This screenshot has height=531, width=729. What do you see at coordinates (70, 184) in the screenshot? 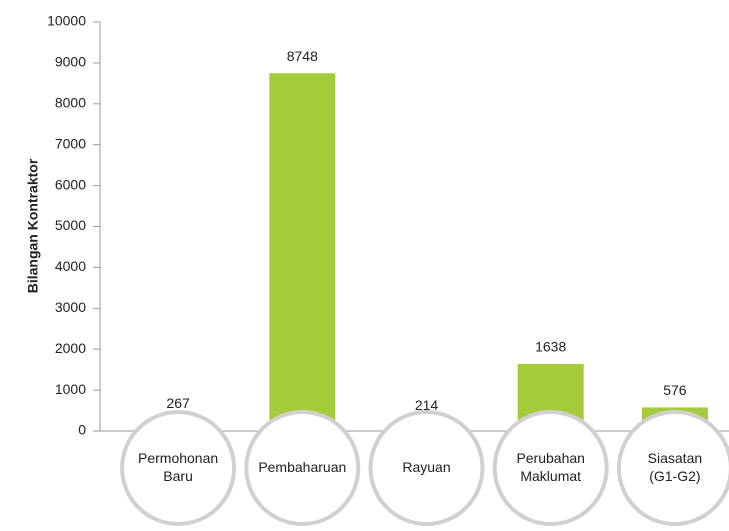
I see `y-tick-label: 6000` at bounding box center [70, 184].